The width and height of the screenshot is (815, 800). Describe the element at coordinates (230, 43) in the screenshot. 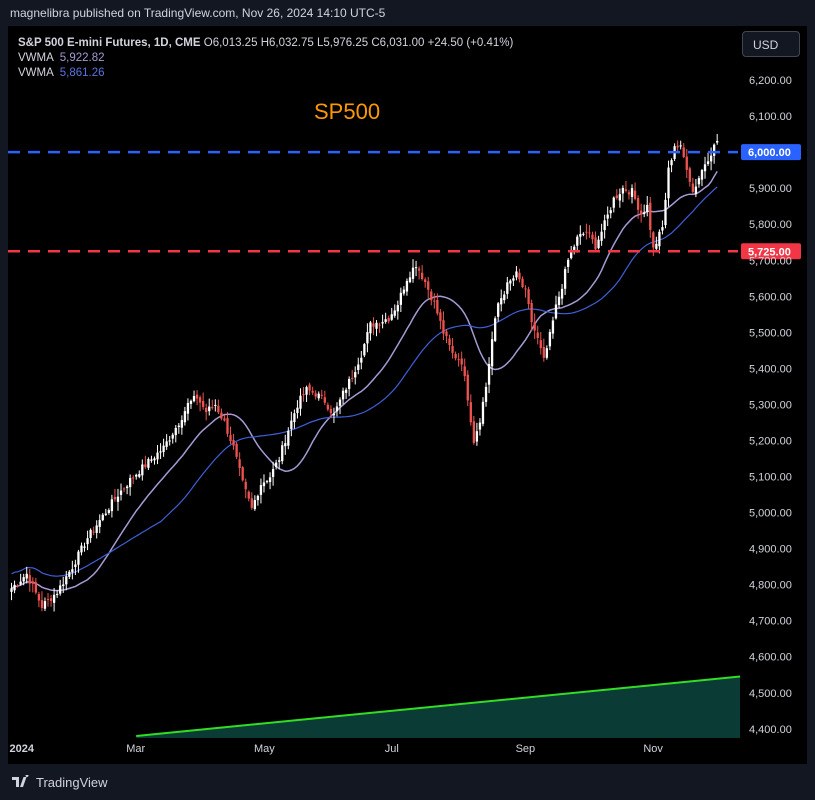

I see `open-value: O6,013.25` at that location.